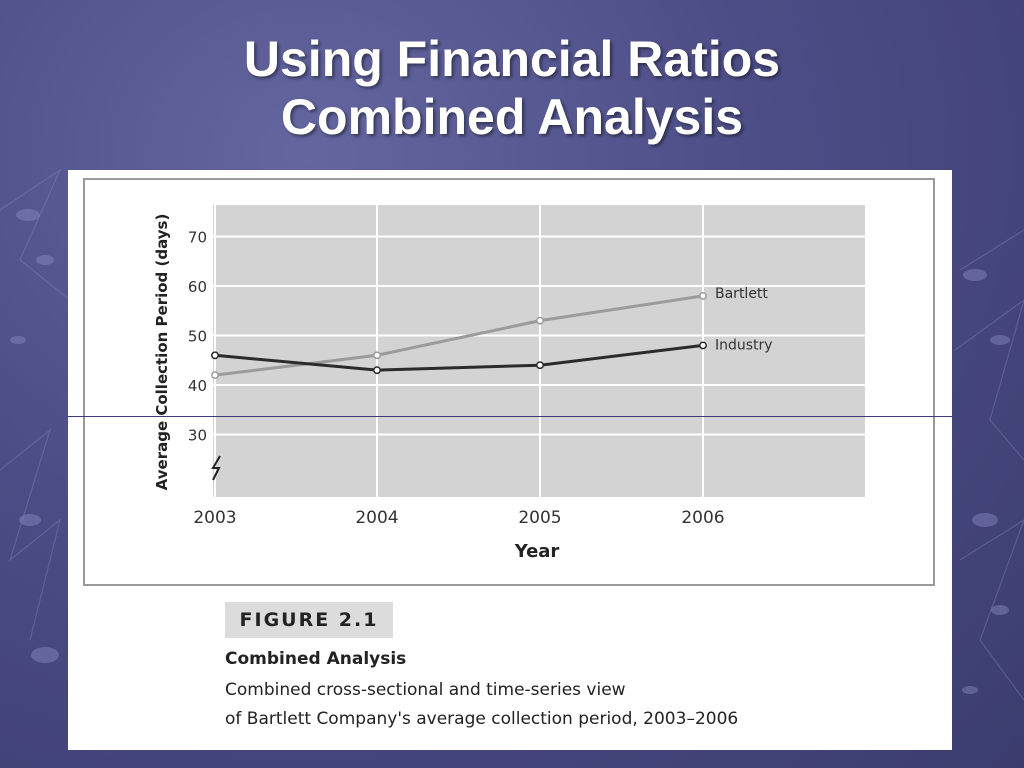 The height and width of the screenshot is (768, 1024). What do you see at coordinates (703, 345) in the screenshot?
I see `data-point-industry-2006` at bounding box center [703, 345].